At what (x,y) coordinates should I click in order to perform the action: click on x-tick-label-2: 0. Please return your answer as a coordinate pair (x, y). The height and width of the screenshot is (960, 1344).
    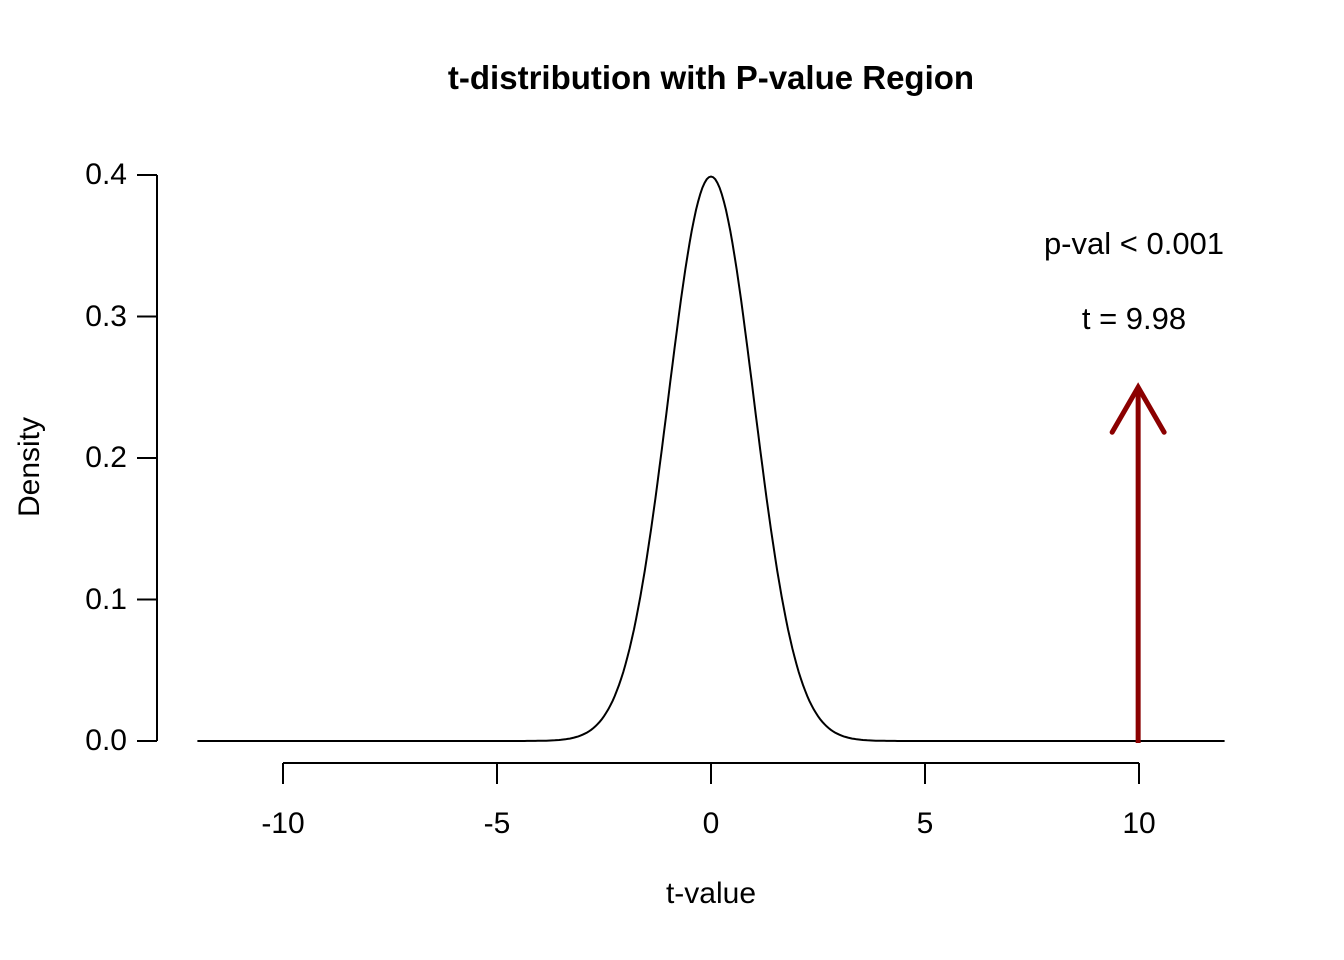
    Looking at the image, I should click on (711, 823).